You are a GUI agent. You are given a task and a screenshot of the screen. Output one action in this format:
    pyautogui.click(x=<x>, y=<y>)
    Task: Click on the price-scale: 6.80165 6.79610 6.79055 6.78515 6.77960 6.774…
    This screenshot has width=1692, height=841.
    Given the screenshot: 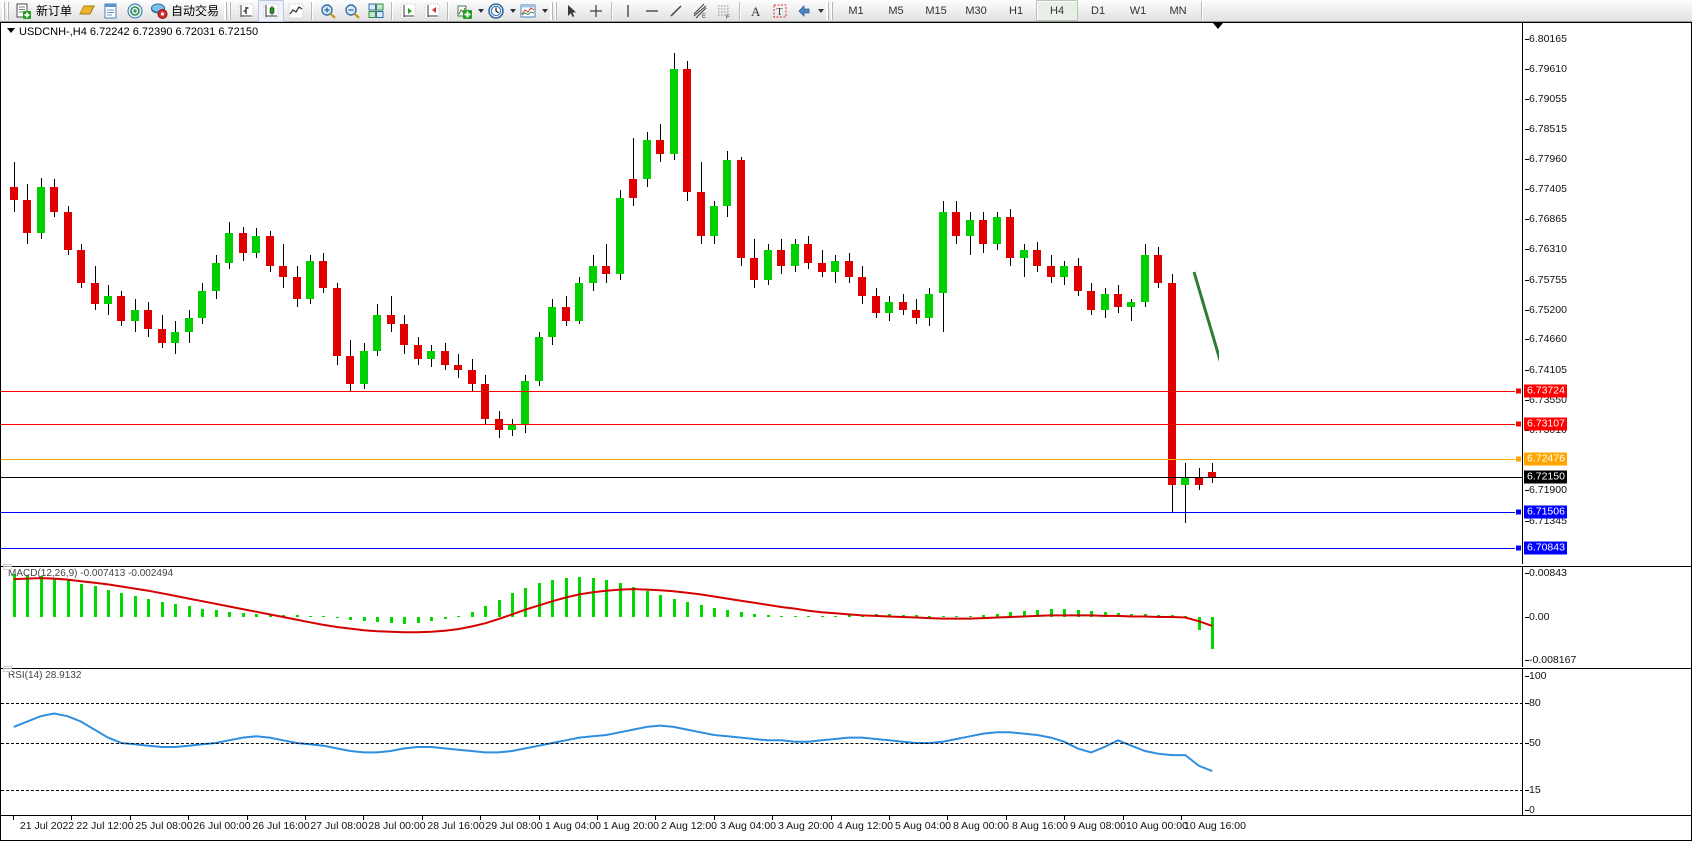 What is the action you would take?
    pyautogui.click(x=1606, y=293)
    